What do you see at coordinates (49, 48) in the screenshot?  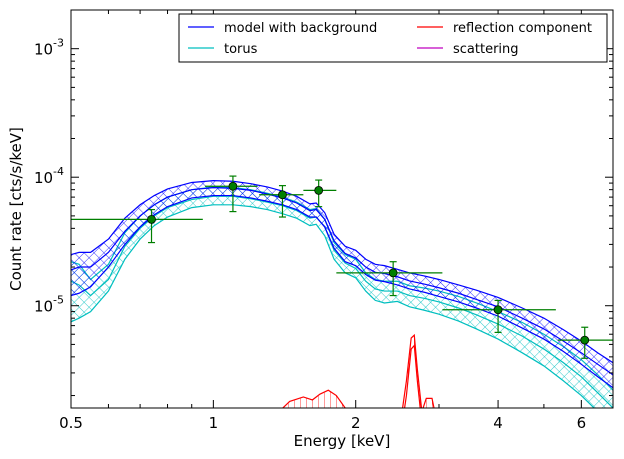 I see `y-tick-label-2: 10⁻³` at bounding box center [49, 48].